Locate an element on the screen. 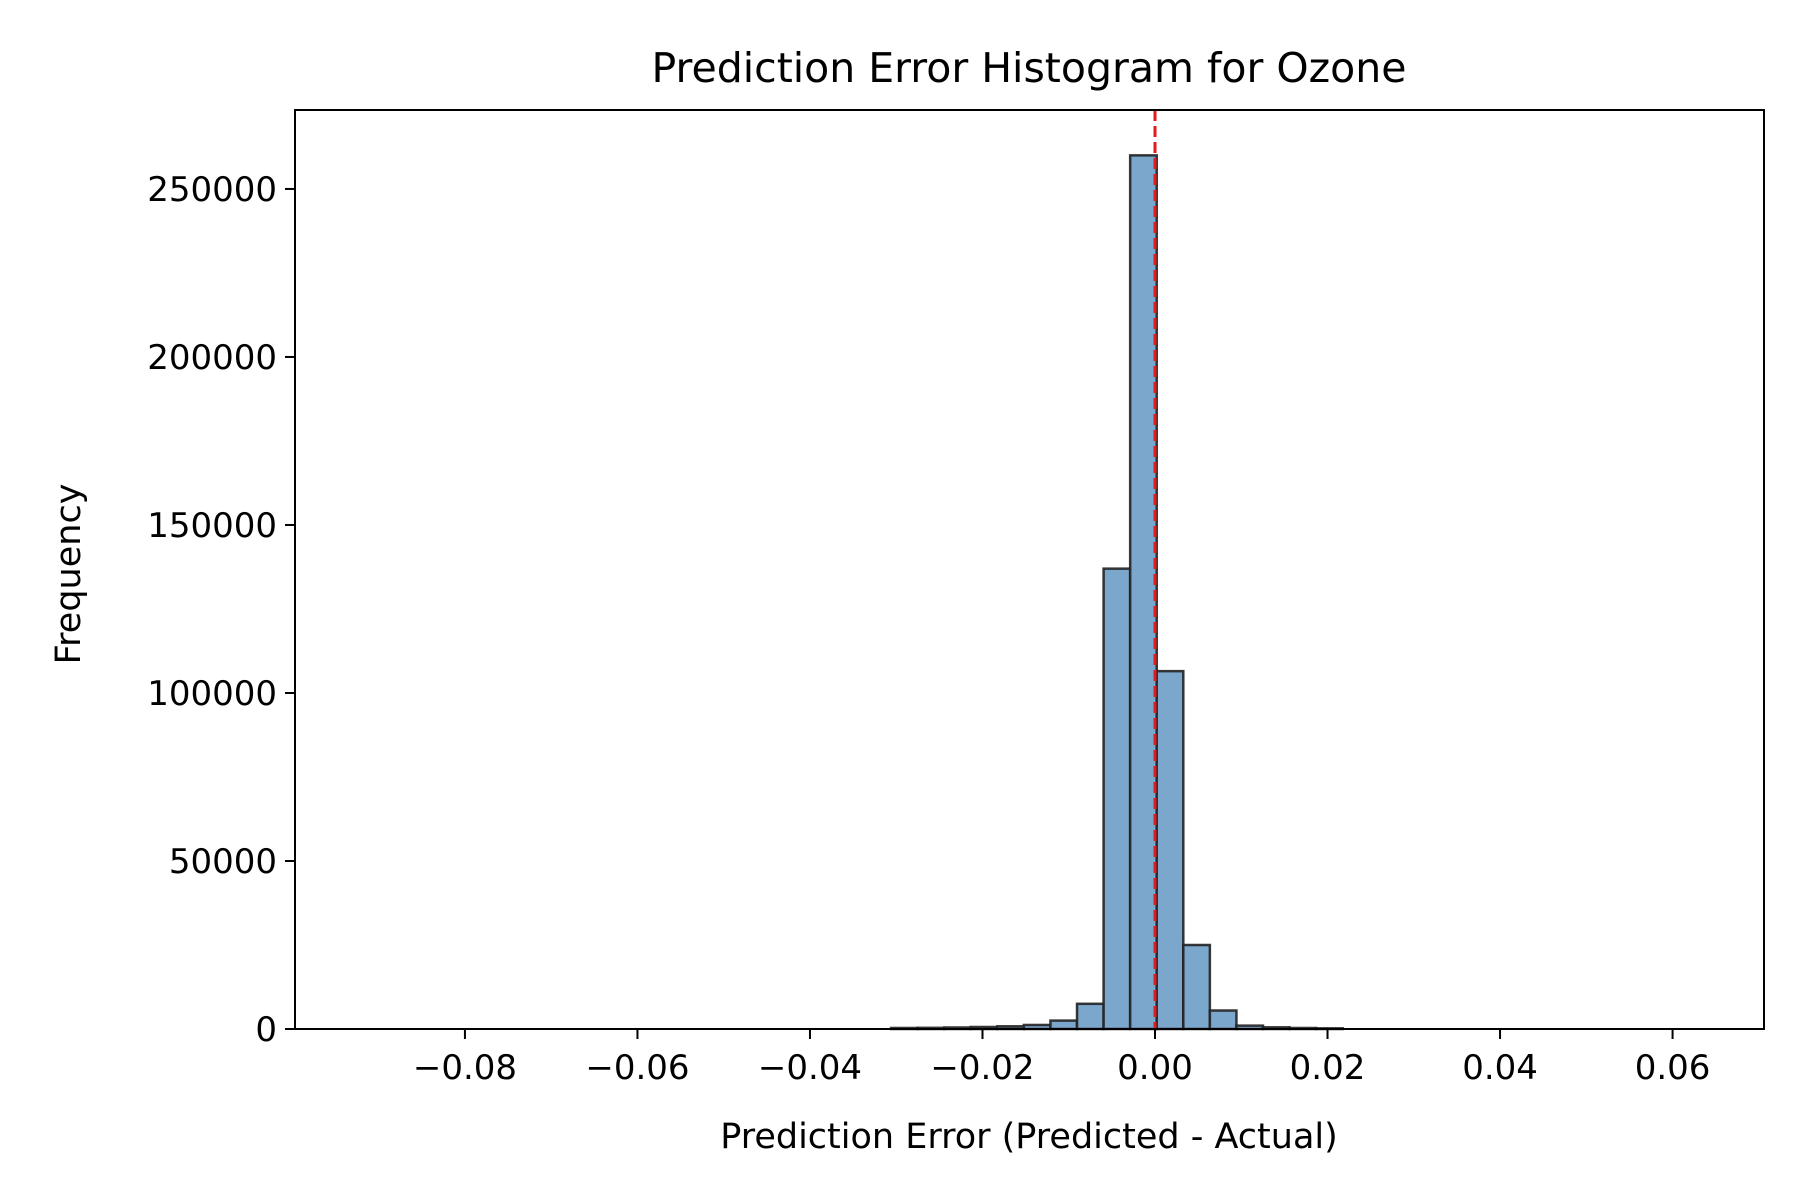 The height and width of the screenshot is (1200, 1800). x-axis-label: Prediction Error (Predicted - Actual) is located at coordinates (1029, 1137).